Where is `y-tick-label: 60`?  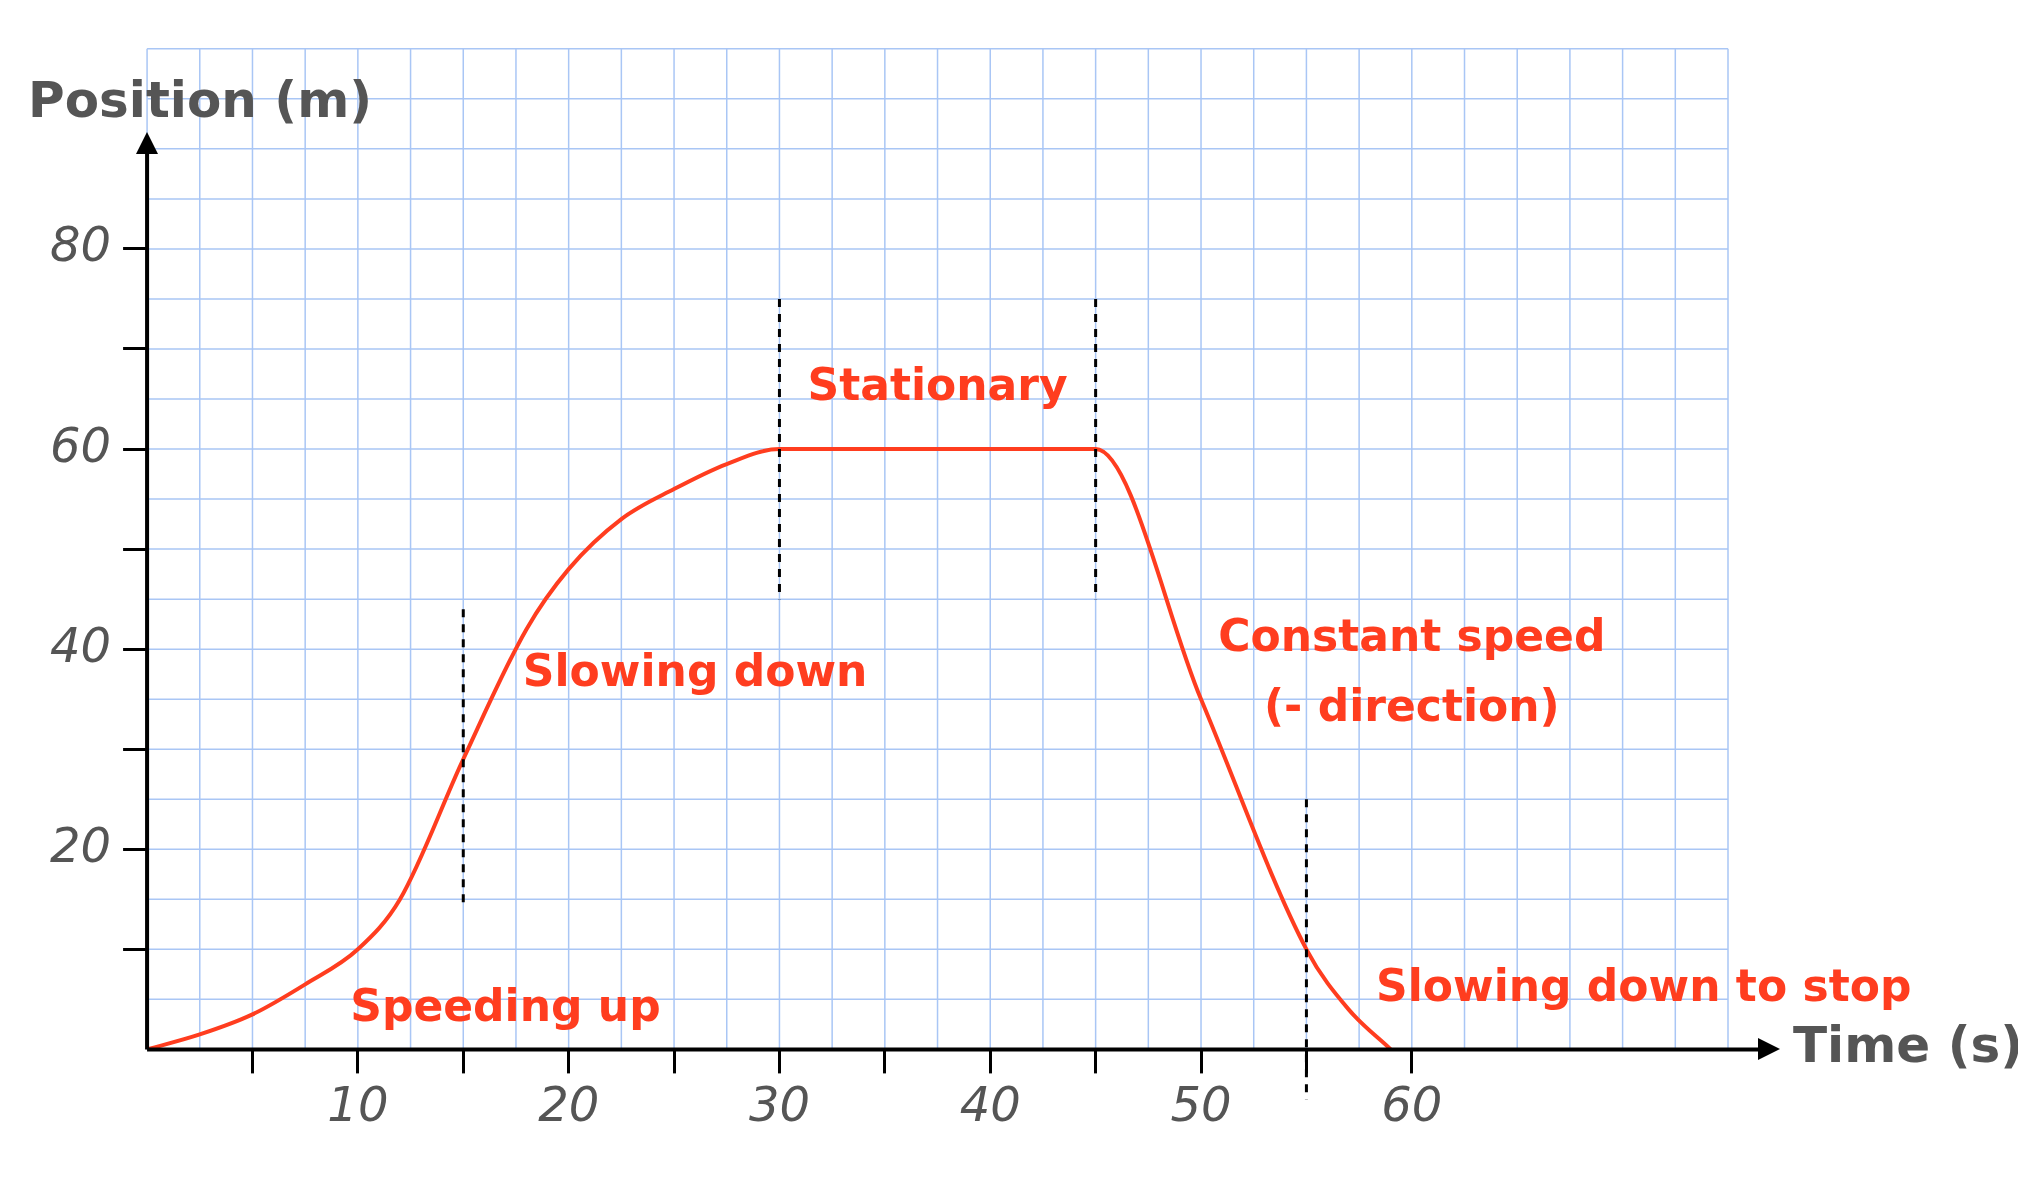 y-tick-label: 60 is located at coordinates (81, 444).